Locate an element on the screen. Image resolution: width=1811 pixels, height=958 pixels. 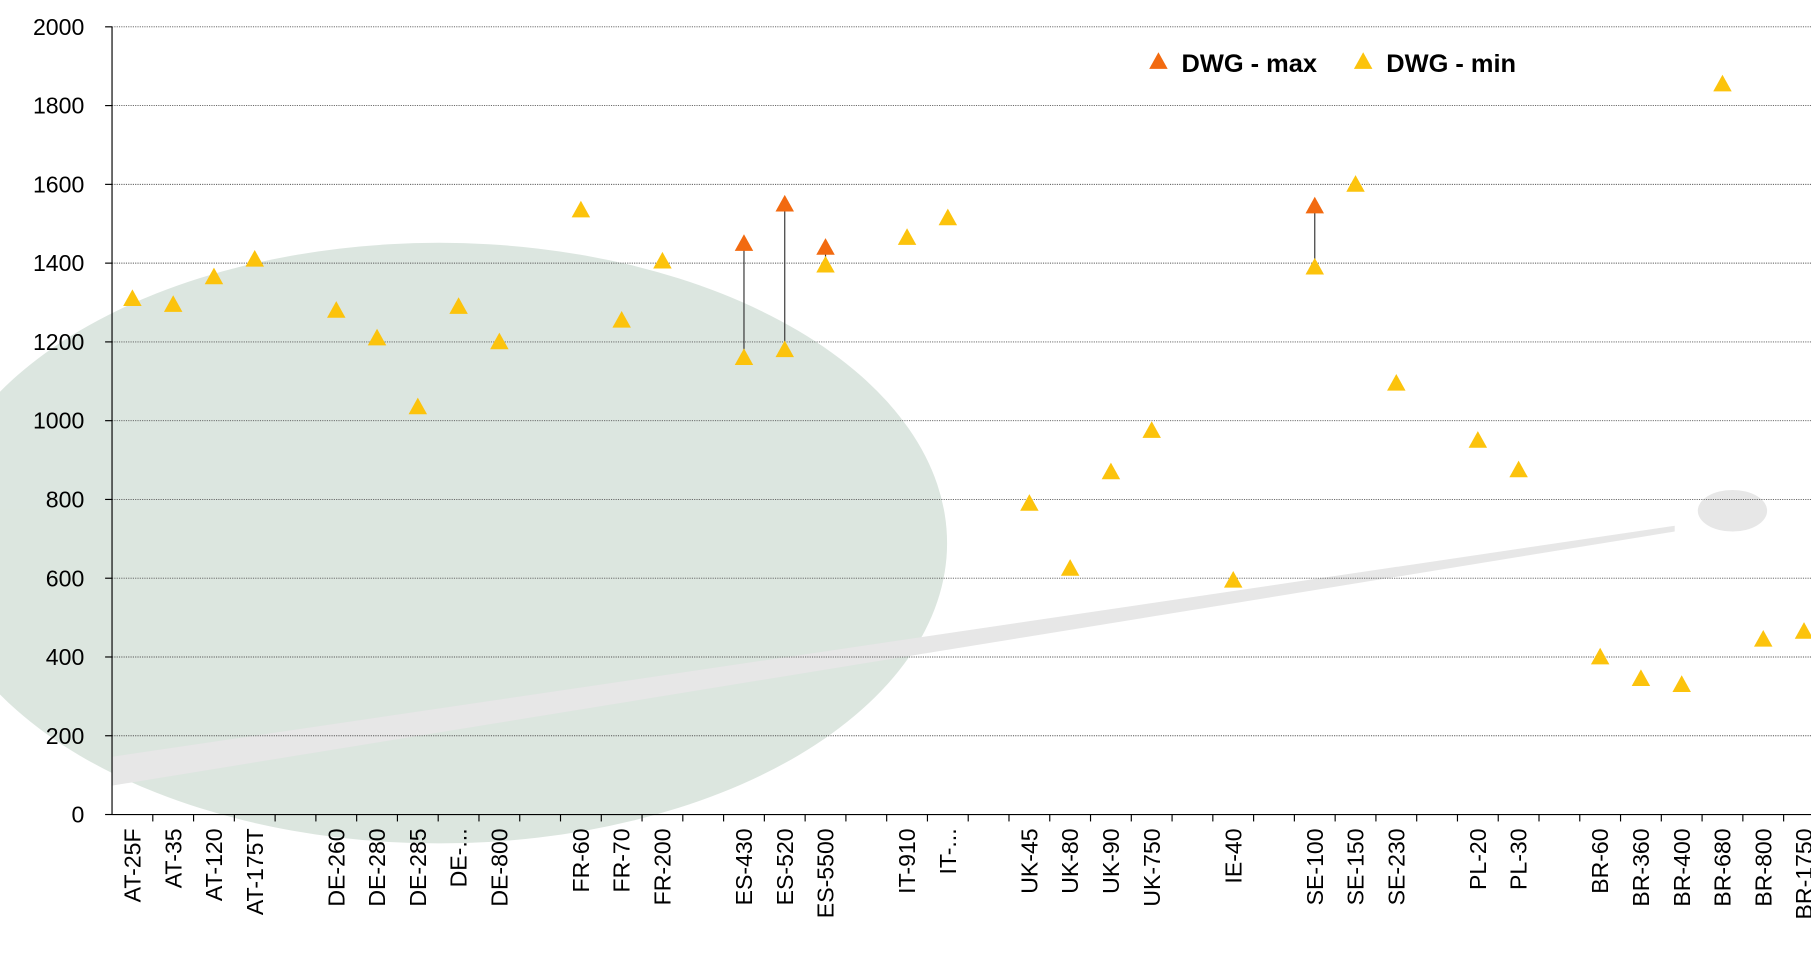
y-tick-label: 1200 is located at coordinates (58, 342).